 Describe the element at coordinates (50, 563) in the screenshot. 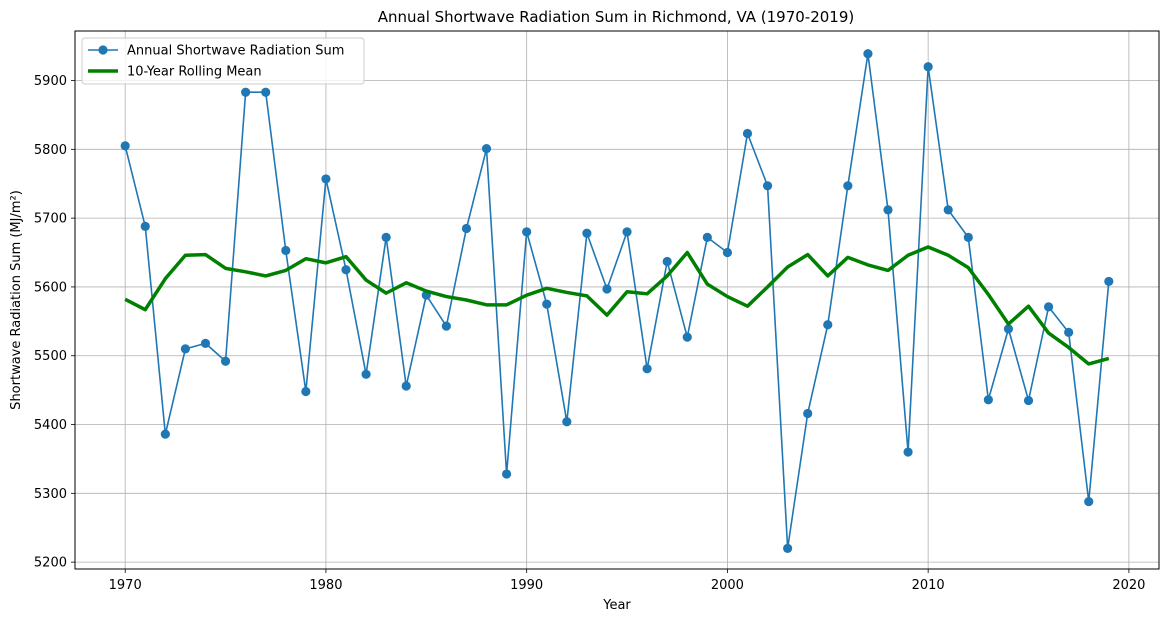

I see `y-tick-label: 5200` at that location.